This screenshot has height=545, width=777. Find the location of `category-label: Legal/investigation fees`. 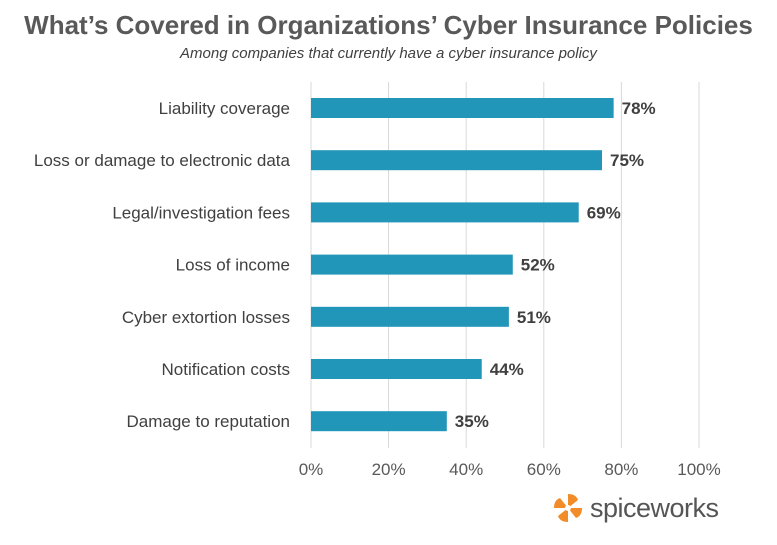

category-label: Legal/investigation fees is located at coordinates (201, 212).